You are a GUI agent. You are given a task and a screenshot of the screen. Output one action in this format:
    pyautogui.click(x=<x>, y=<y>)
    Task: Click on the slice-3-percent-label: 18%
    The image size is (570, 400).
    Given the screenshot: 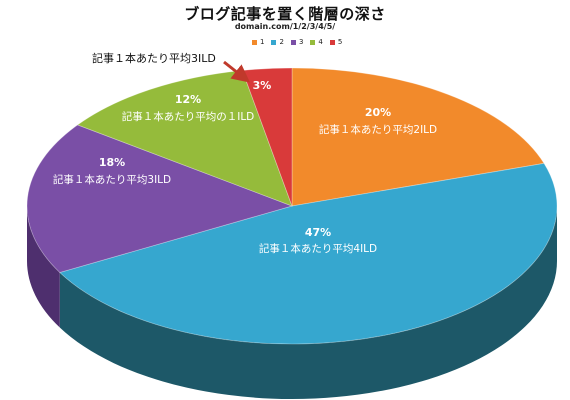 What is the action you would take?
    pyautogui.click(x=112, y=162)
    